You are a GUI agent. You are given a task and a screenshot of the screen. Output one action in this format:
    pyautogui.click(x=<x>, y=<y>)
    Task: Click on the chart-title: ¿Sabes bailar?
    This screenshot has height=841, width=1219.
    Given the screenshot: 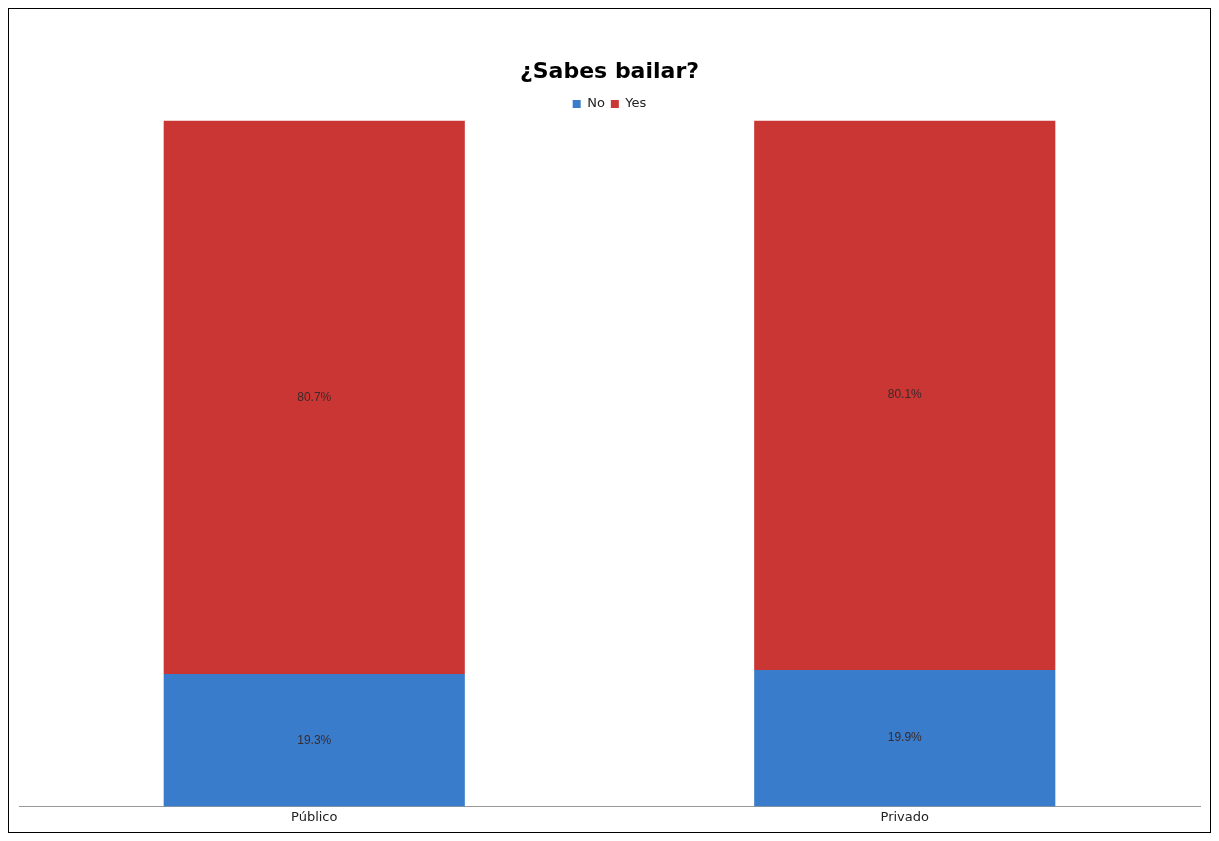 What is the action you would take?
    pyautogui.click(x=609, y=70)
    